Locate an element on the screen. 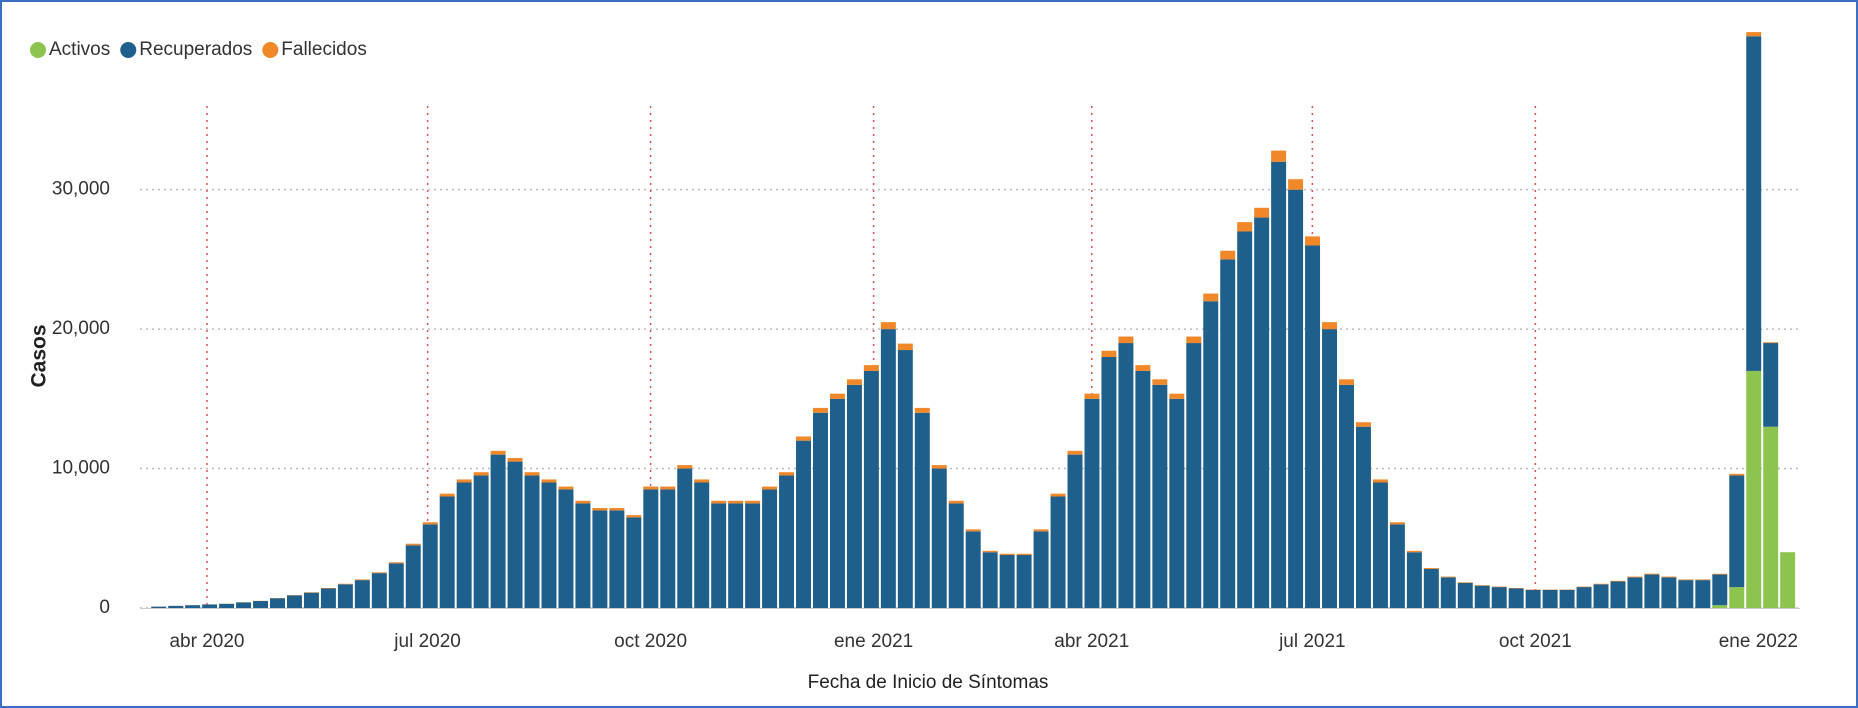  y-tick-label: 10,000 is located at coordinates (81, 468).